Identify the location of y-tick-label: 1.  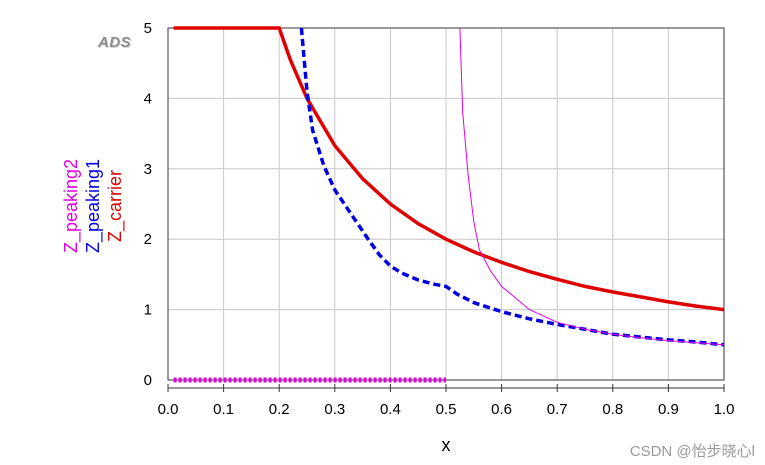
(148, 310).